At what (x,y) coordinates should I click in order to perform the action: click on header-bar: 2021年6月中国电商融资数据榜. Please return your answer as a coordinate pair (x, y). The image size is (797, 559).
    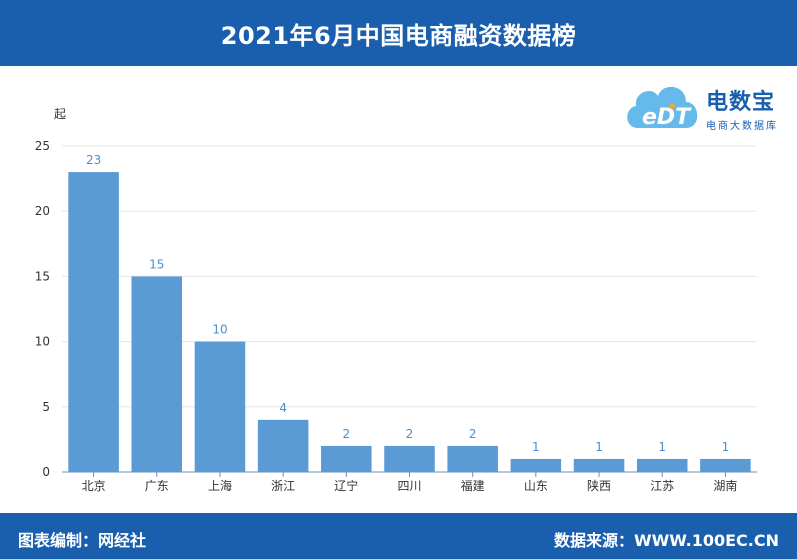
    Looking at the image, I should click on (398, 33).